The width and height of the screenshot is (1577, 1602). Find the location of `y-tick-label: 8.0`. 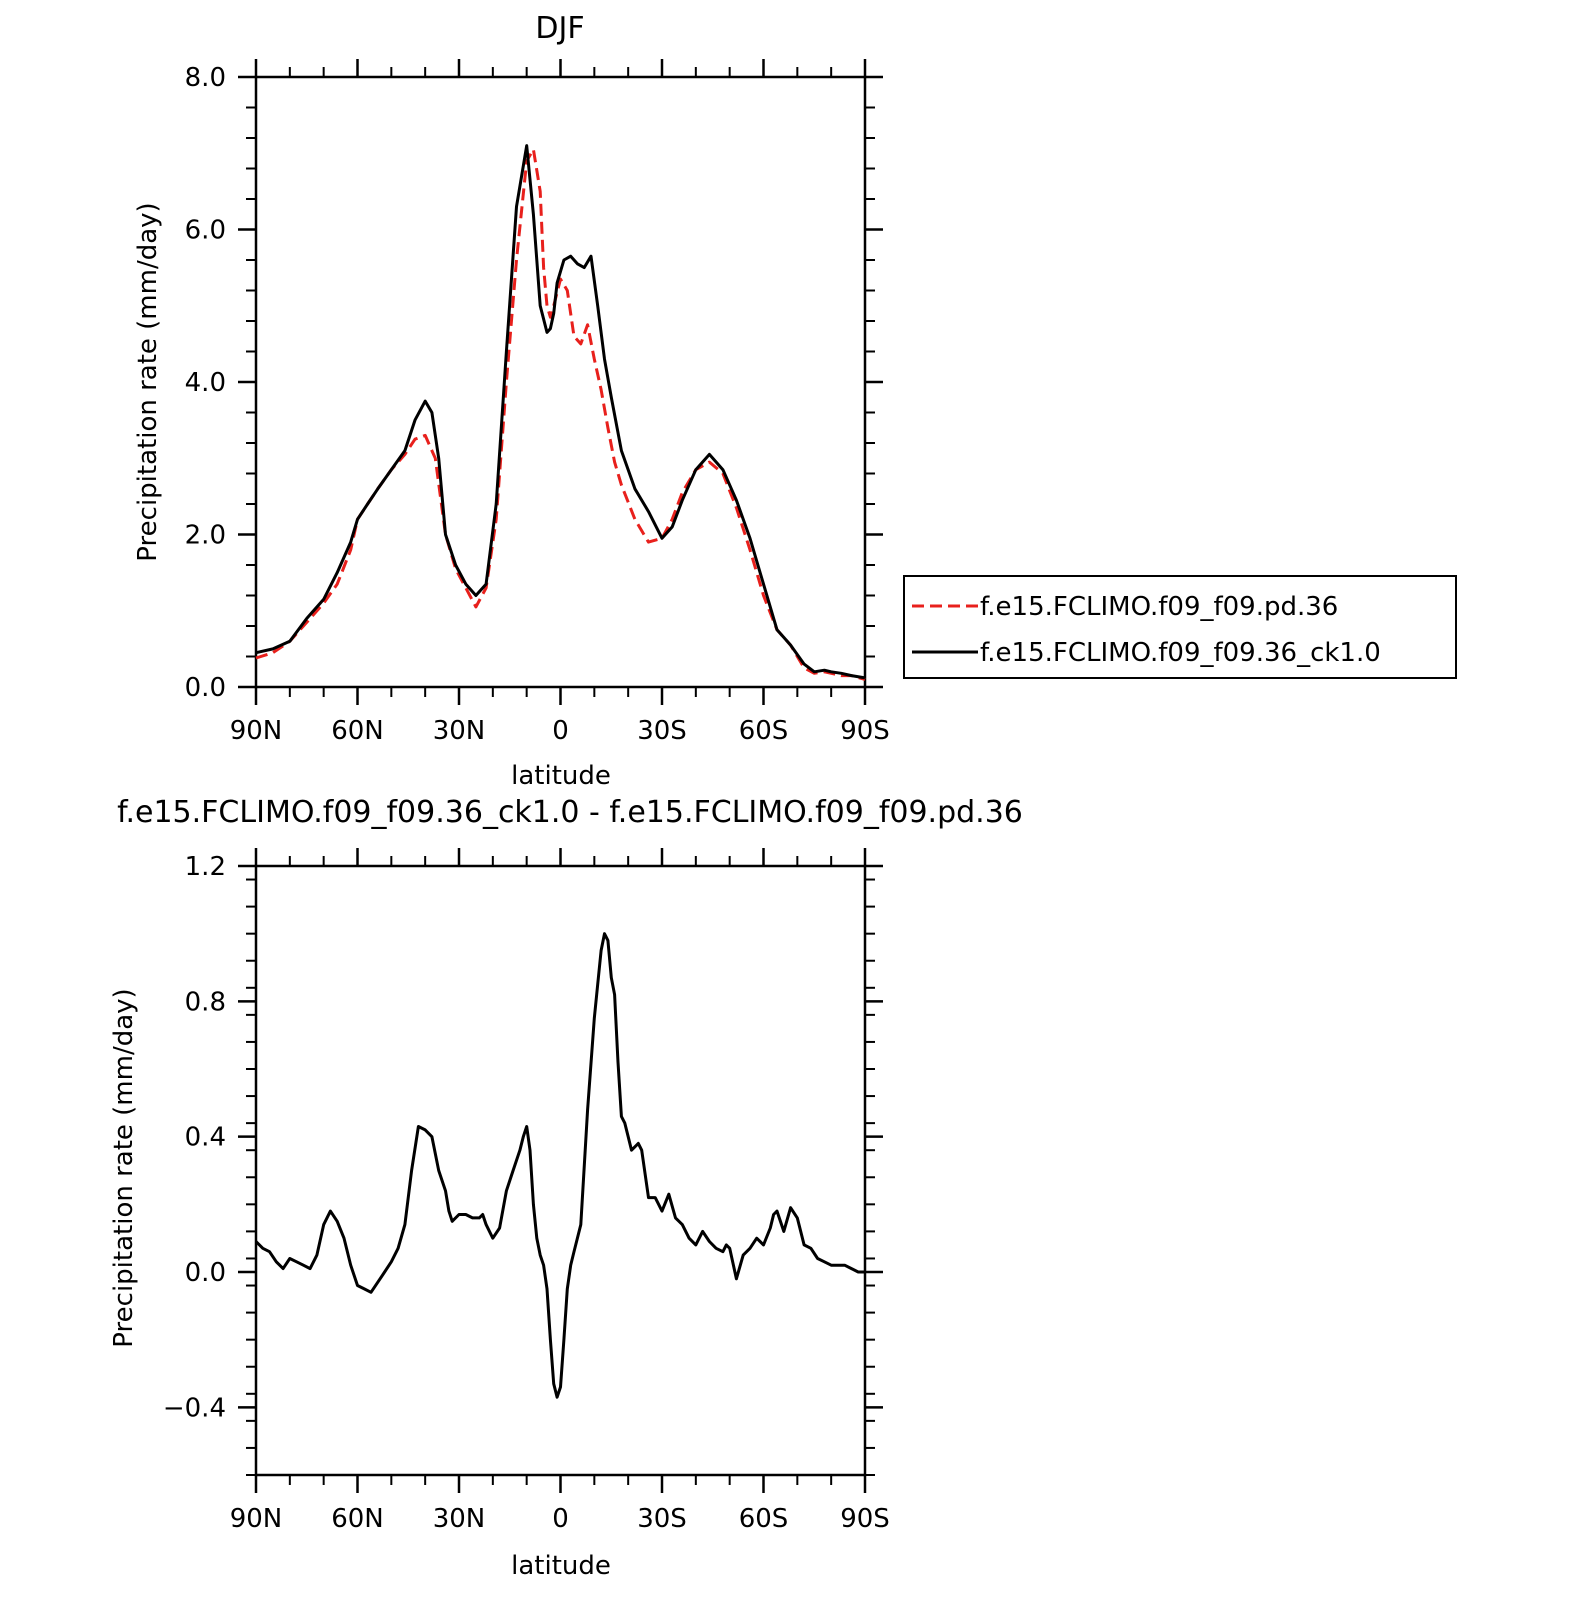

y-tick-label: 8.0 is located at coordinates (205, 78).